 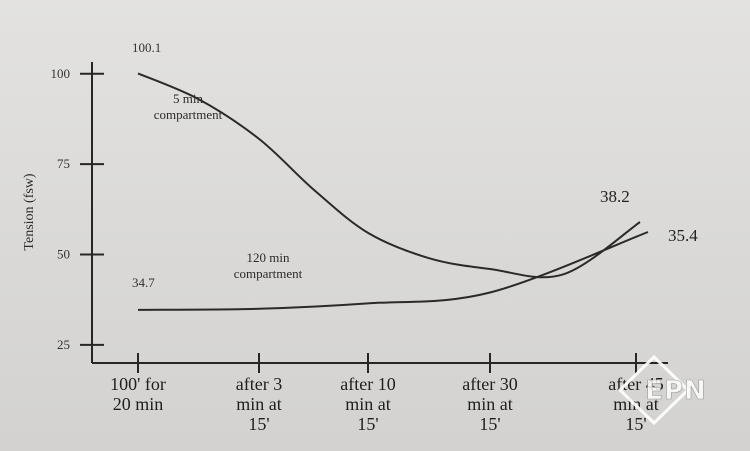 I want to click on y-ticks: 25 50 75 100, so click(x=77, y=209).